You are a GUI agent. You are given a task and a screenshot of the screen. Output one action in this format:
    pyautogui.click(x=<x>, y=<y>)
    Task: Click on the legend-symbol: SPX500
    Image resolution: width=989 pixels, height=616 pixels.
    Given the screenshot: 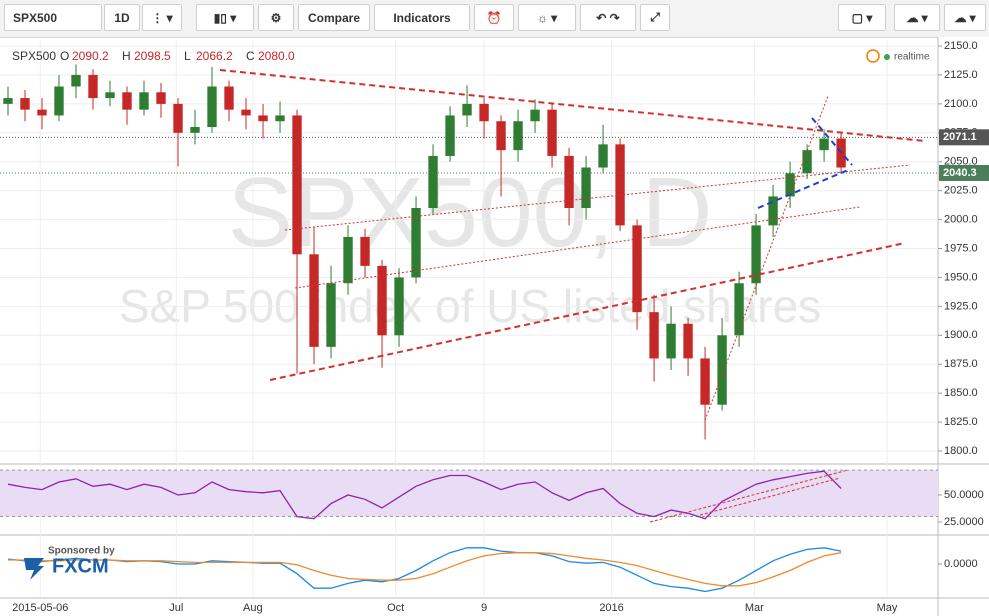 What is the action you would take?
    pyautogui.click(x=34, y=56)
    